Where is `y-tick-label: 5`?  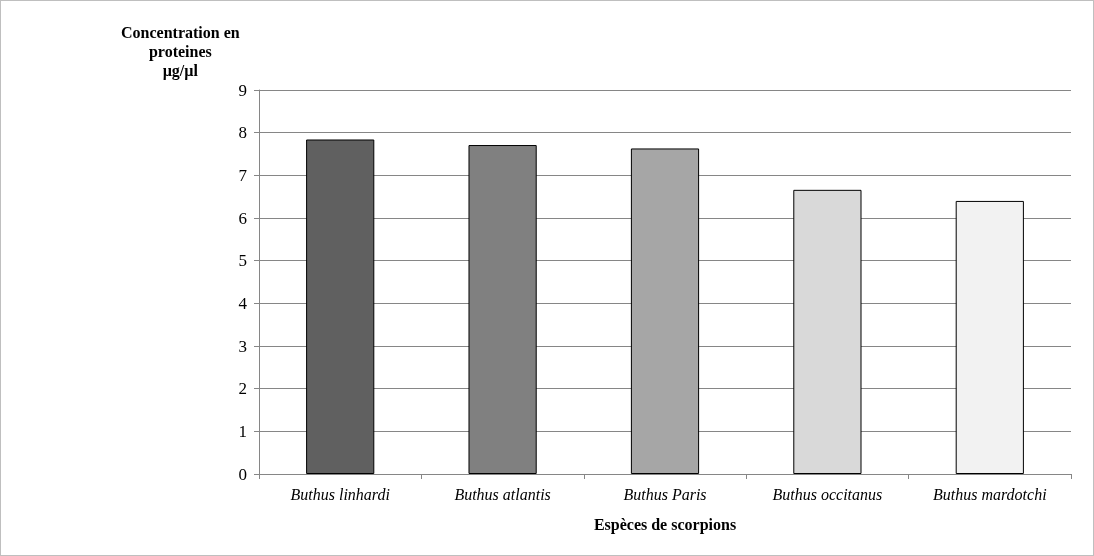 y-tick-label: 5 is located at coordinates (242, 261).